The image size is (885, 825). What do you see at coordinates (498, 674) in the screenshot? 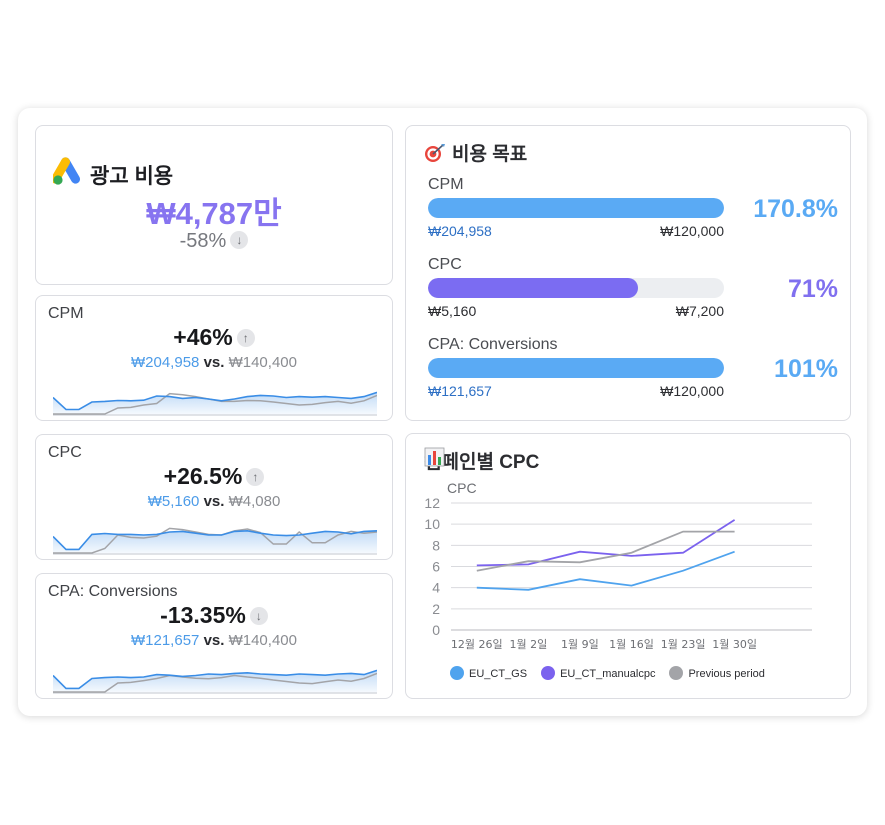
I see `legend-label: EU_CT_GS` at bounding box center [498, 674].